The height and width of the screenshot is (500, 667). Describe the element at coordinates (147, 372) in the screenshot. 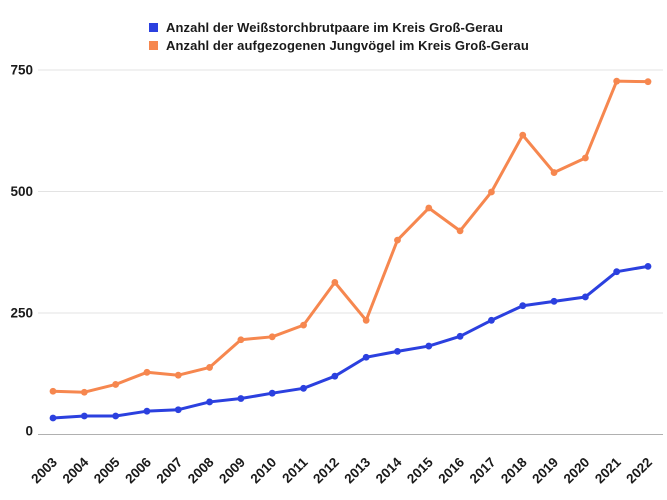

I see `data-point-series1-2006` at that location.